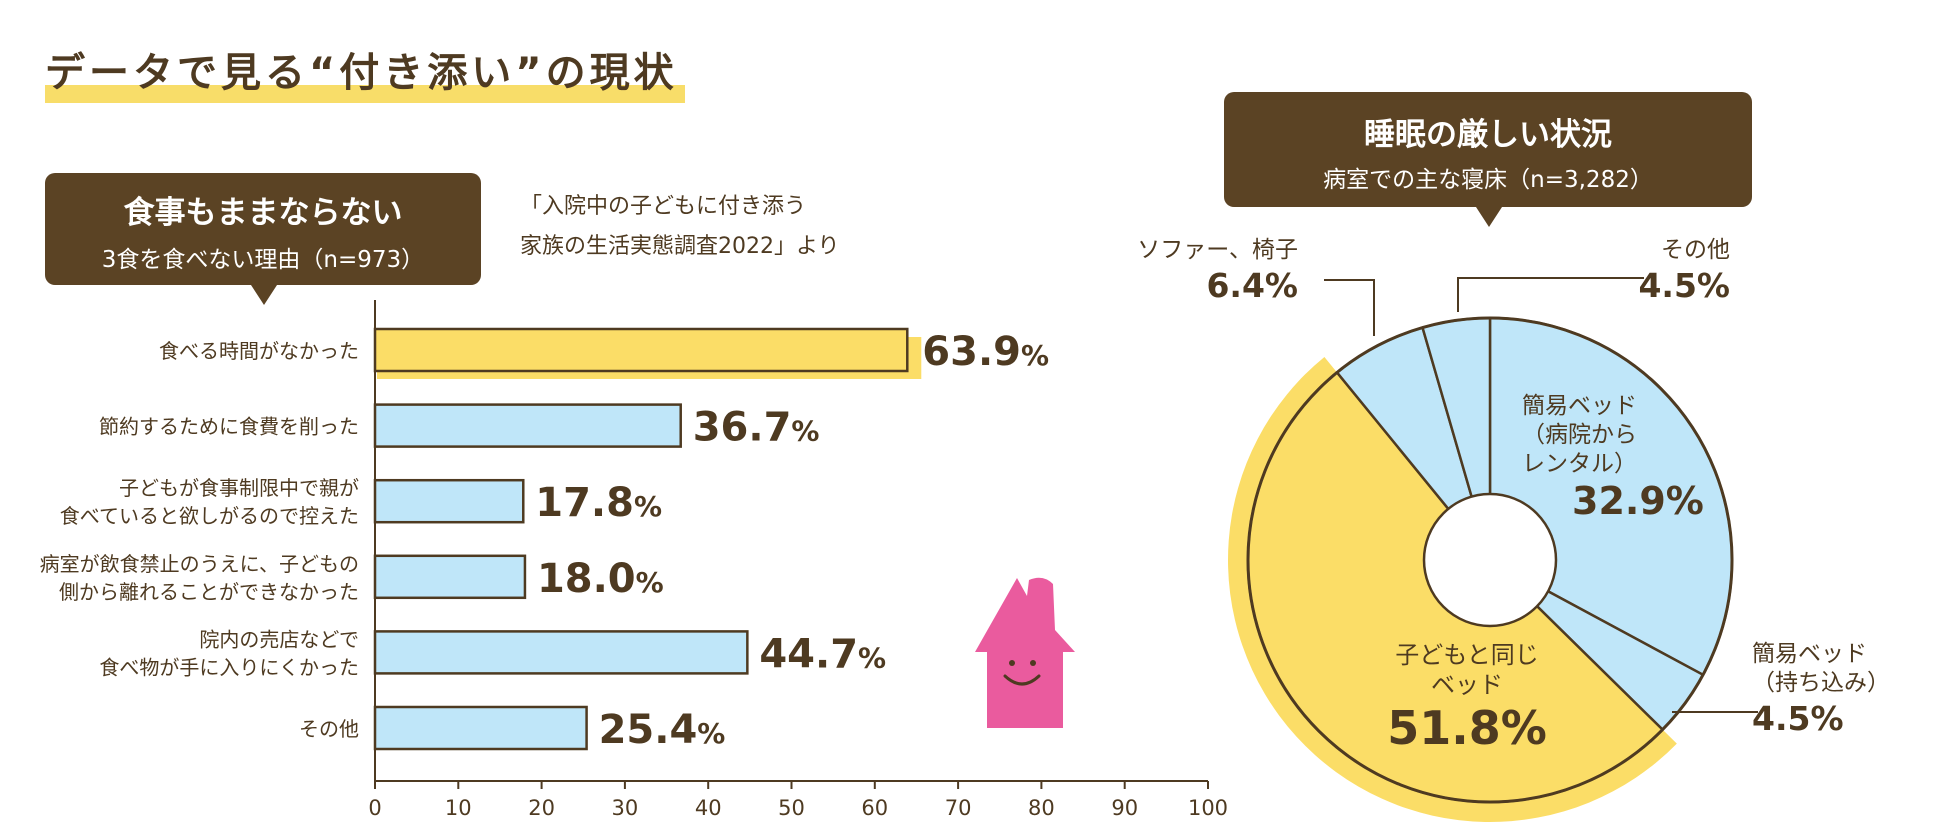 This screenshot has width=1950, height=831. Describe the element at coordinates (259, 351) in the screenshot. I see `bar-category-label: 食べる時間がなかった` at that location.